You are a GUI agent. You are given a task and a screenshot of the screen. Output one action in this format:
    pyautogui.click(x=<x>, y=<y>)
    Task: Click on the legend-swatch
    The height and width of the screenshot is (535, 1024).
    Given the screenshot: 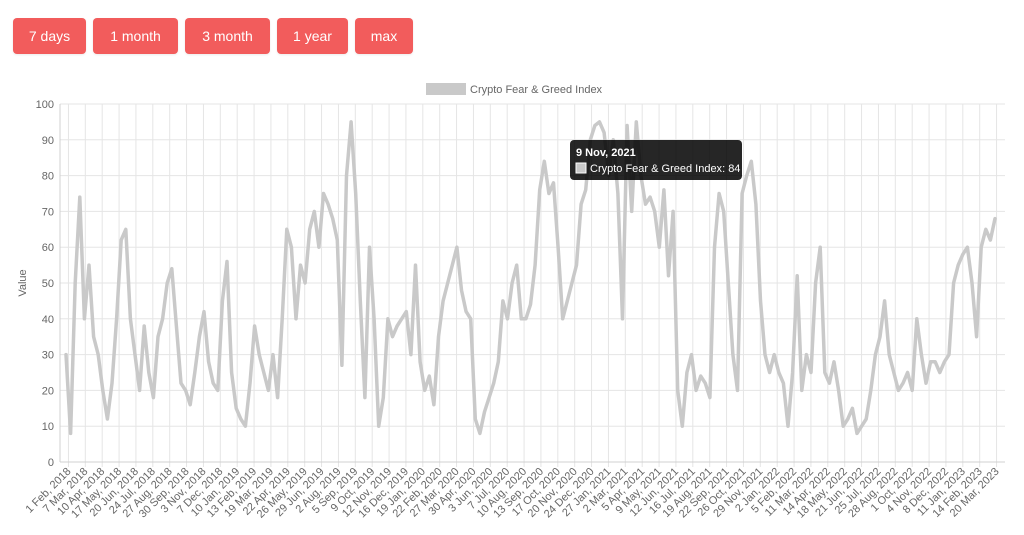 What is the action you would take?
    pyautogui.click(x=446, y=89)
    